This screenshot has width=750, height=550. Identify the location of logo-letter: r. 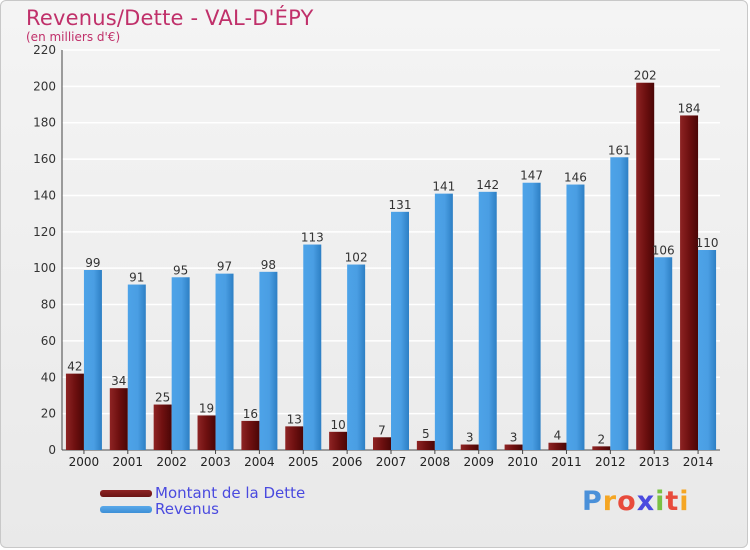
(610, 501).